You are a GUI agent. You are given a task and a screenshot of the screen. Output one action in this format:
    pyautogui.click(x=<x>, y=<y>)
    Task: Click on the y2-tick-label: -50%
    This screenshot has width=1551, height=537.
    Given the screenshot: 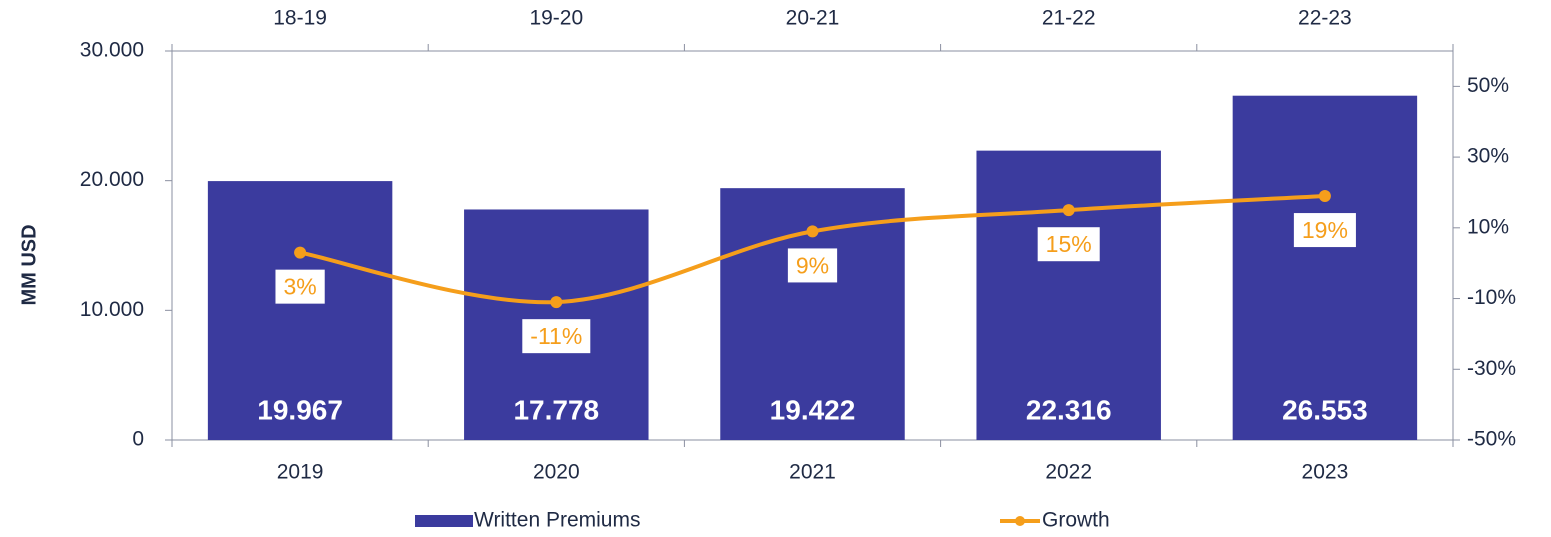 What is the action you would take?
    pyautogui.click(x=1491, y=439)
    